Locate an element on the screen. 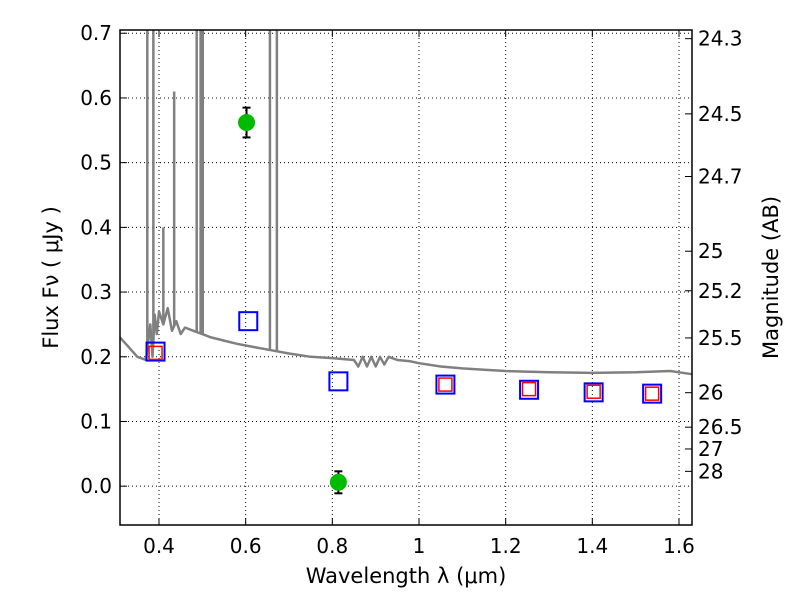 This screenshot has height=600, width=800. y2-tick-label: 24.3 is located at coordinates (720, 39).